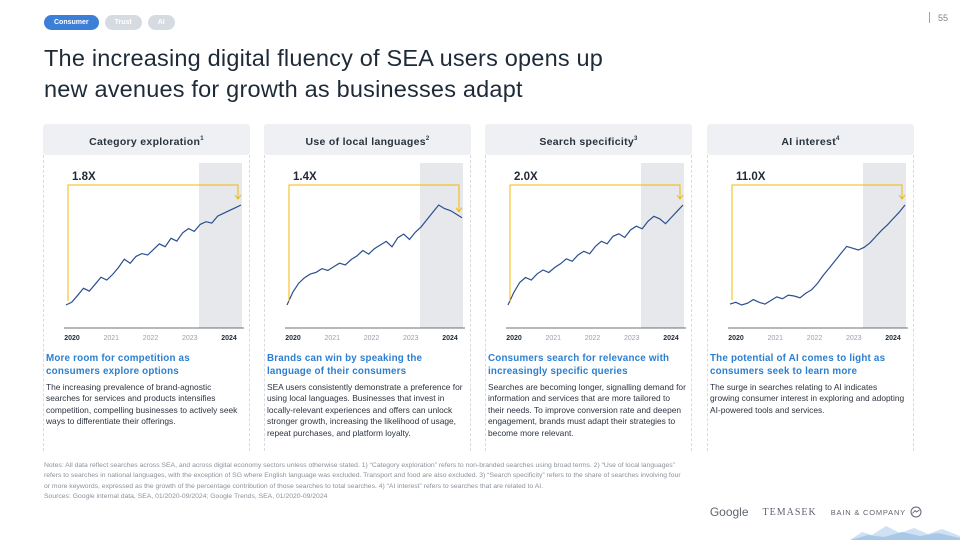 The width and height of the screenshot is (960, 540). Describe the element at coordinates (905, 533) in the screenshot. I see `mountain-decoration-icon` at that location.